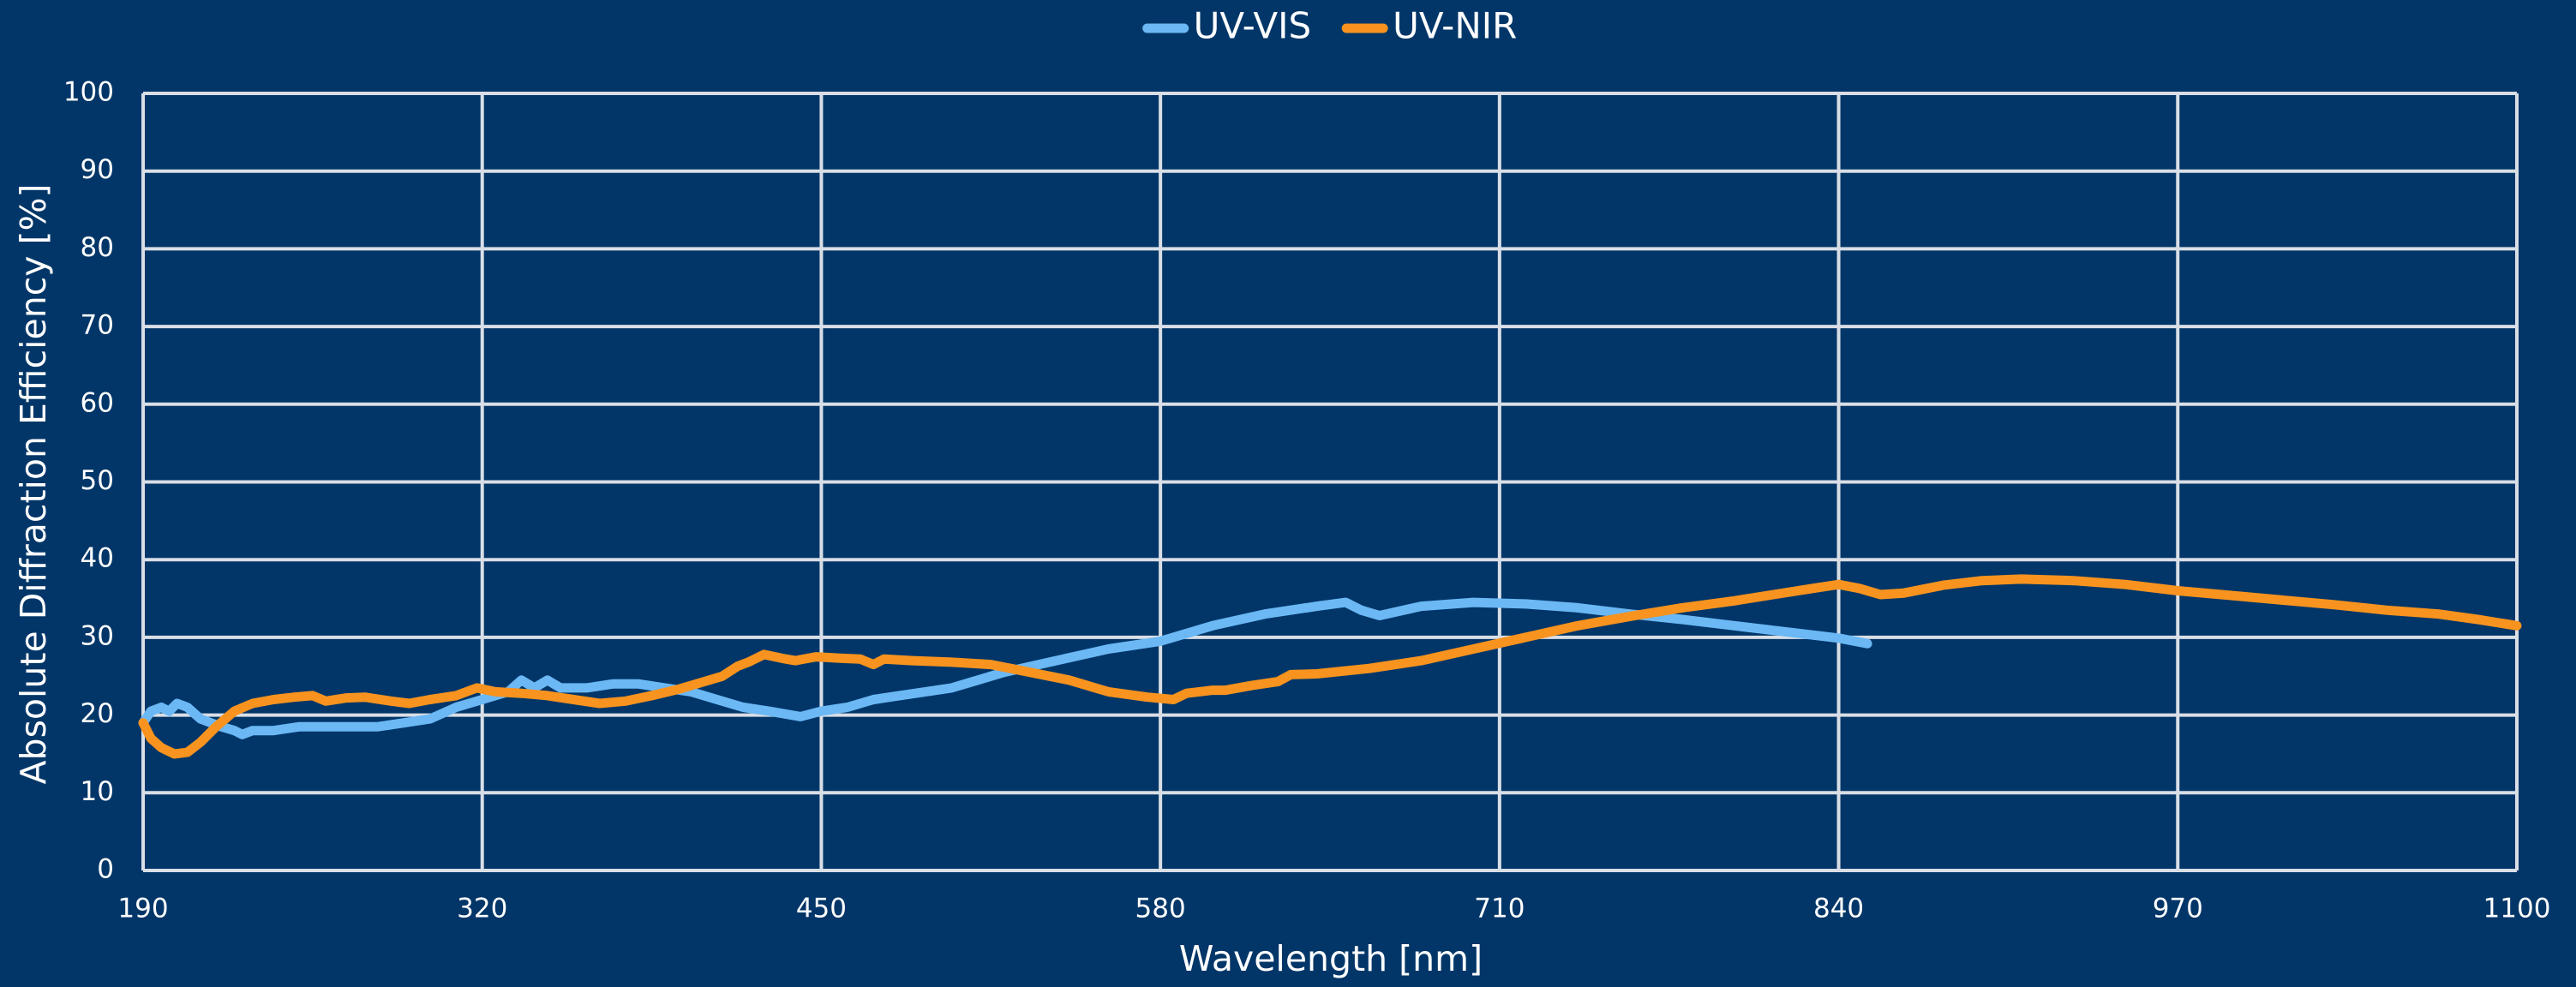 The width and height of the screenshot is (2576, 987). Describe the element at coordinates (1455, 26) in the screenshot. I see `legend-label: UV-NIR` at that location.